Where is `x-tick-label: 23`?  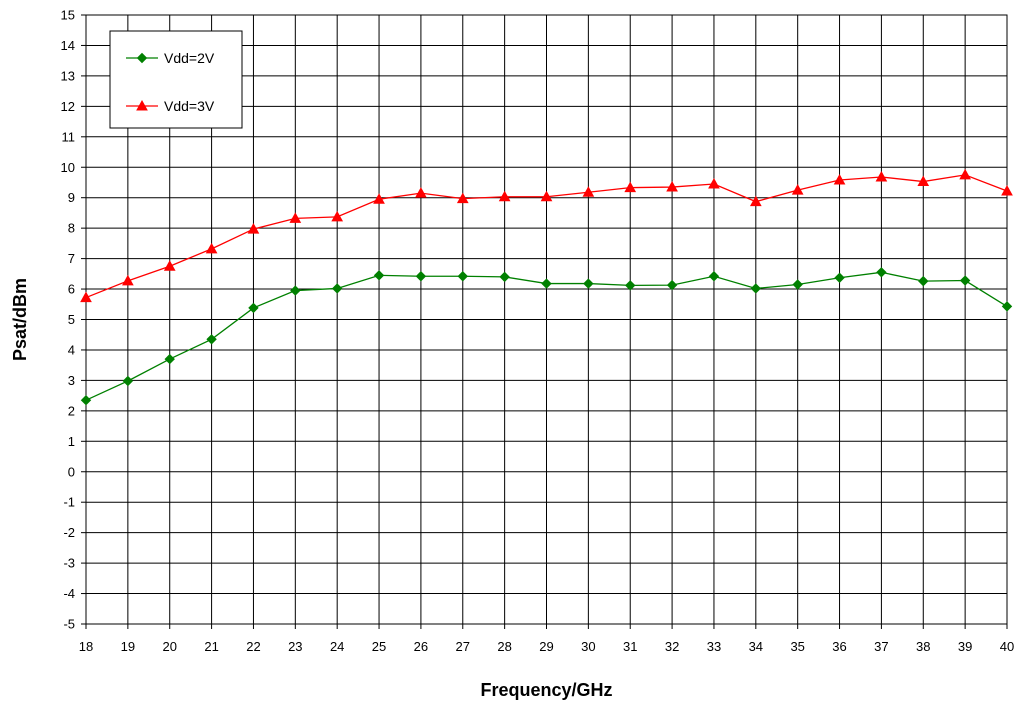 x-tick-label: 23 is located at coordinates (295, 646).